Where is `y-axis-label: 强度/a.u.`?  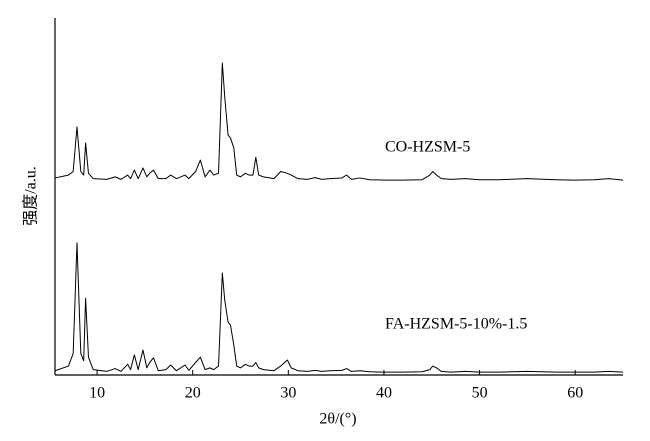 y-axis-label: 强度/a.u. is located at coordinates (31, 196).